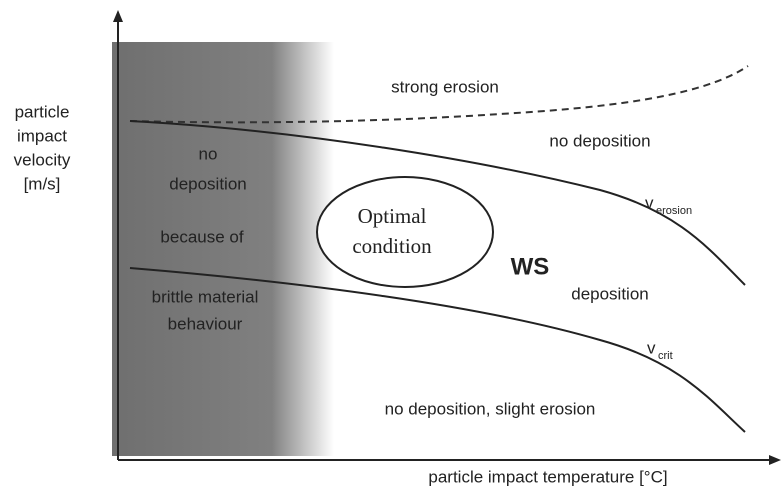 This screenshot has width=784, height=489. What do you see at coordinates (205, 296) in the screenshot?
I see `region-label: brittle material` at bounding box center [205, 296].